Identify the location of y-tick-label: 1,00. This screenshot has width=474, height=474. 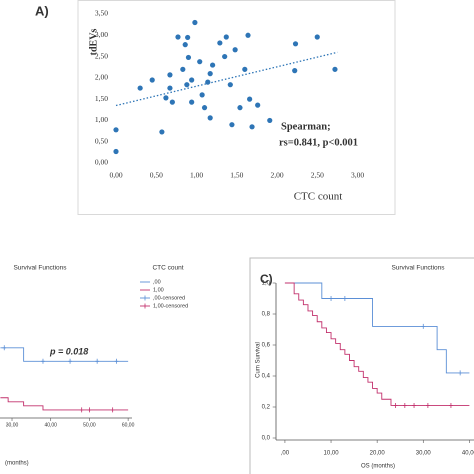
(101, 119).